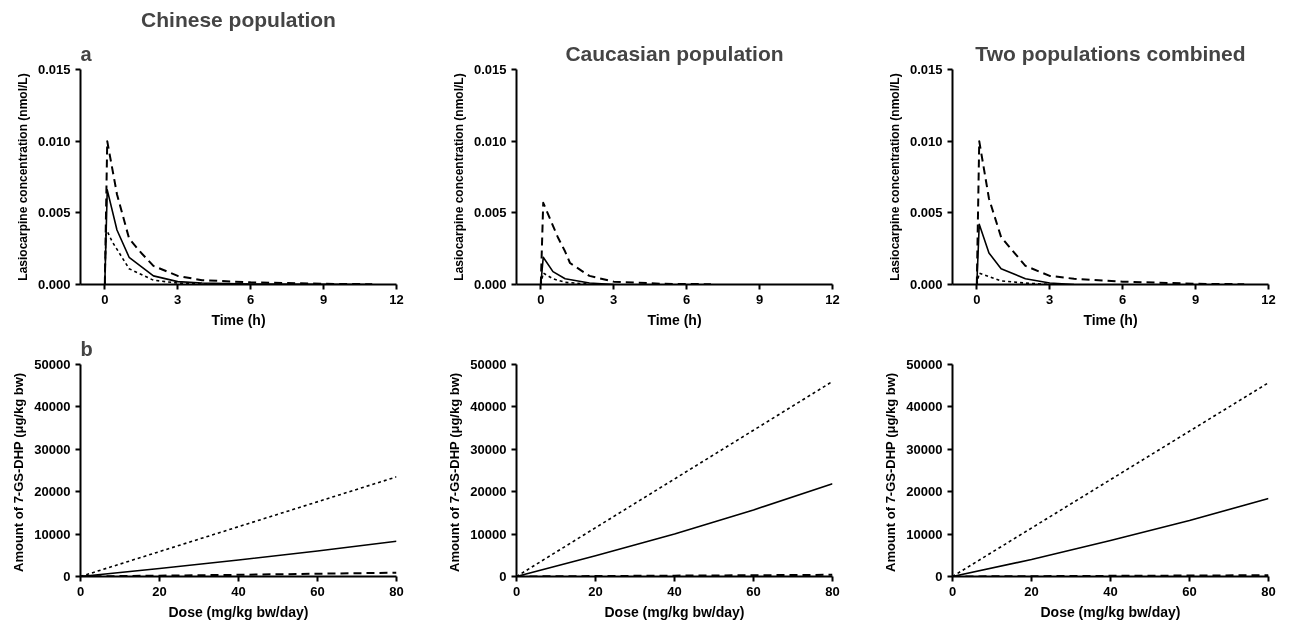  What do you see at coordinates (86, 53) in the screenshot?
I see `text: a` at bounding box center [86, 53].